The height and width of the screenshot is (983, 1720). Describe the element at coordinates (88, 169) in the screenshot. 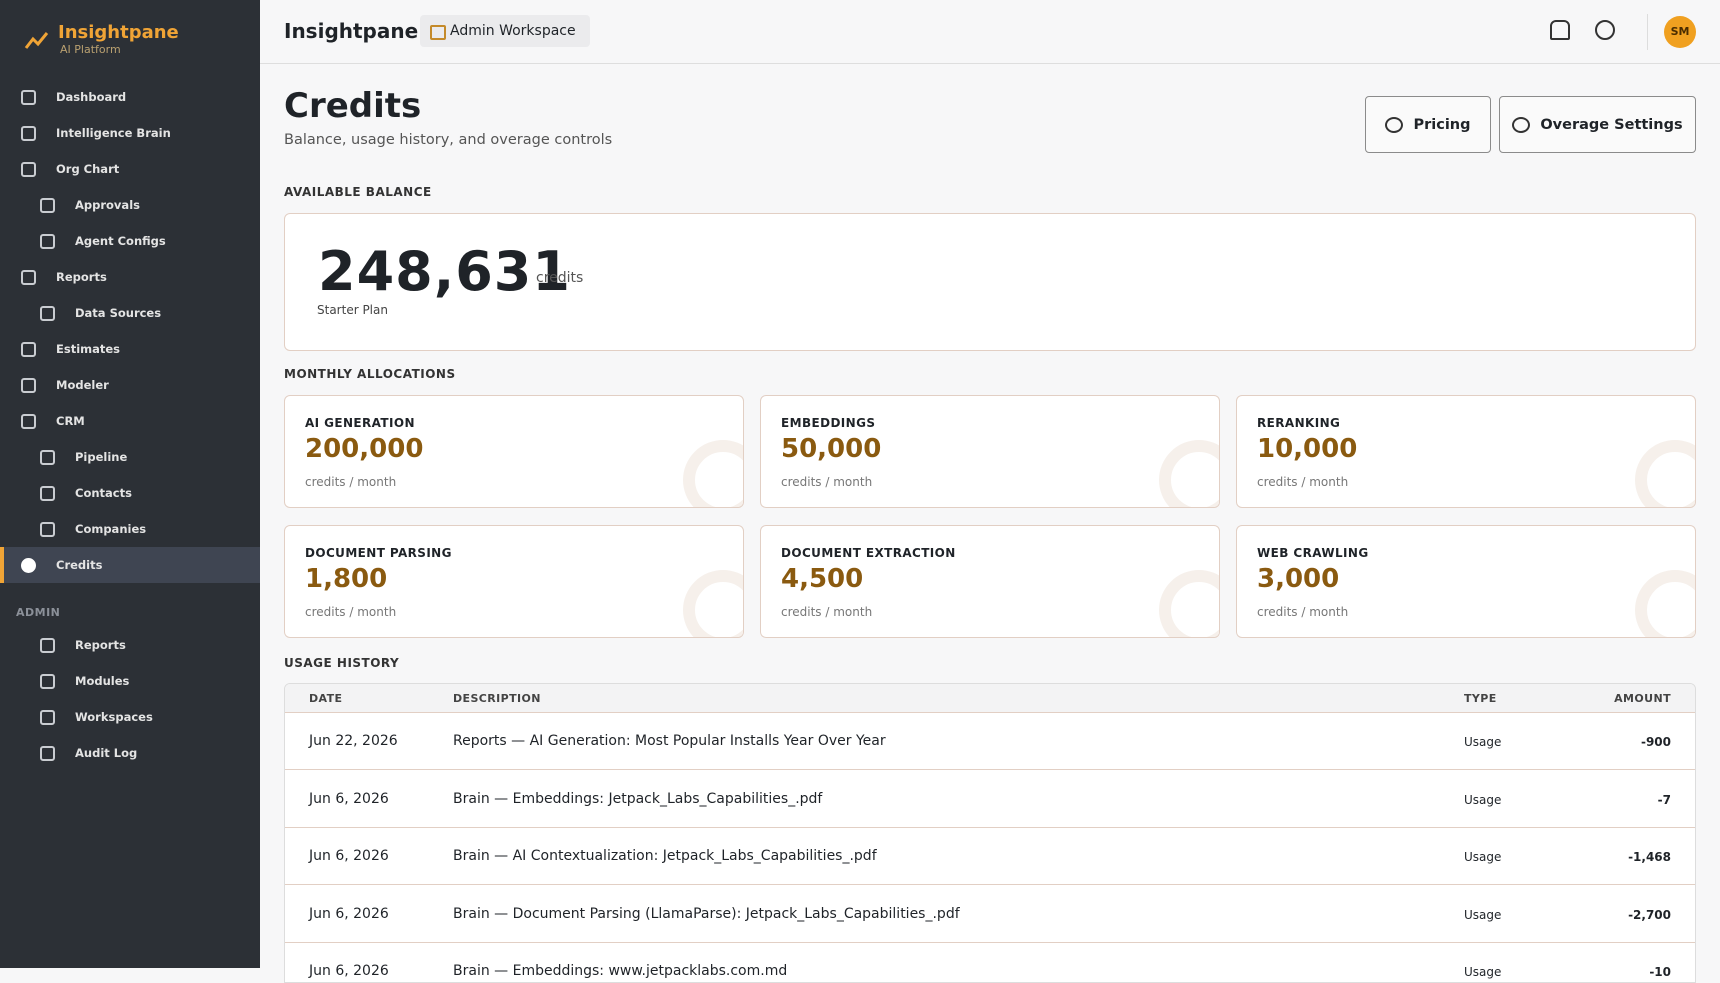

I see `nav-label: Org Chart` at that location.